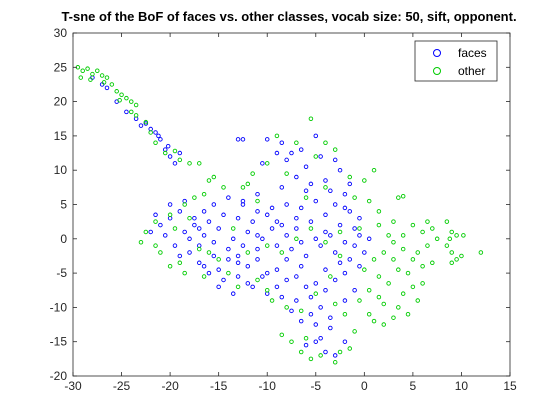 This screenshot has height=420, width=560. I want to click on x-tick-label: 0, so click(364, 386).